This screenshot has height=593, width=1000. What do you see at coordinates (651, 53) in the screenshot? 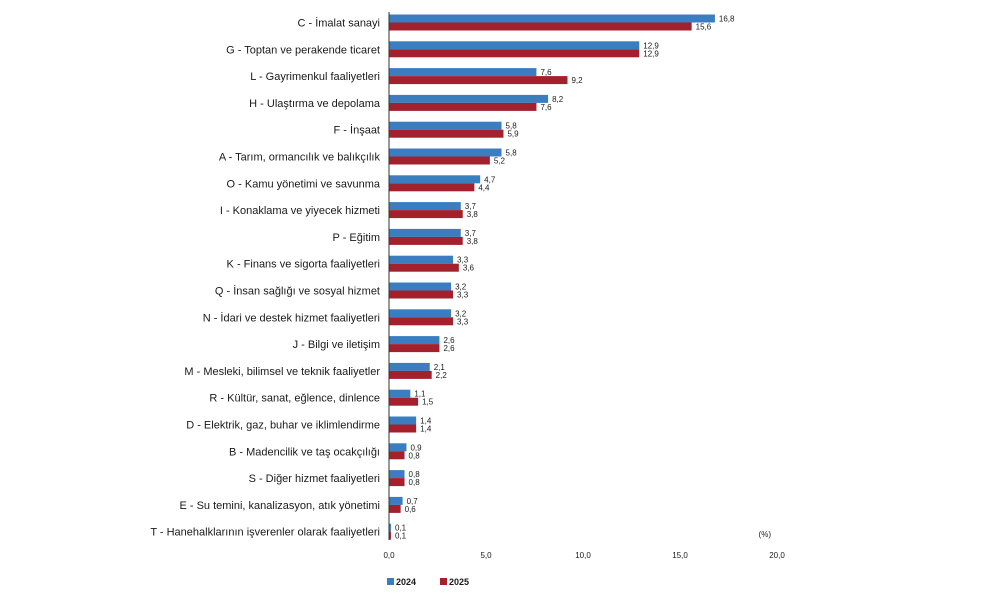
I see `data-label-2025: 12,9` at bounding box center [651, 53].